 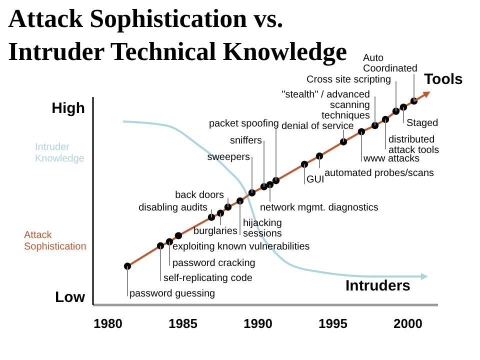 What do you see at coordinates (422, 123) in the screenshot?
I see `annotation: Staged` at bounding box center [422, 123].